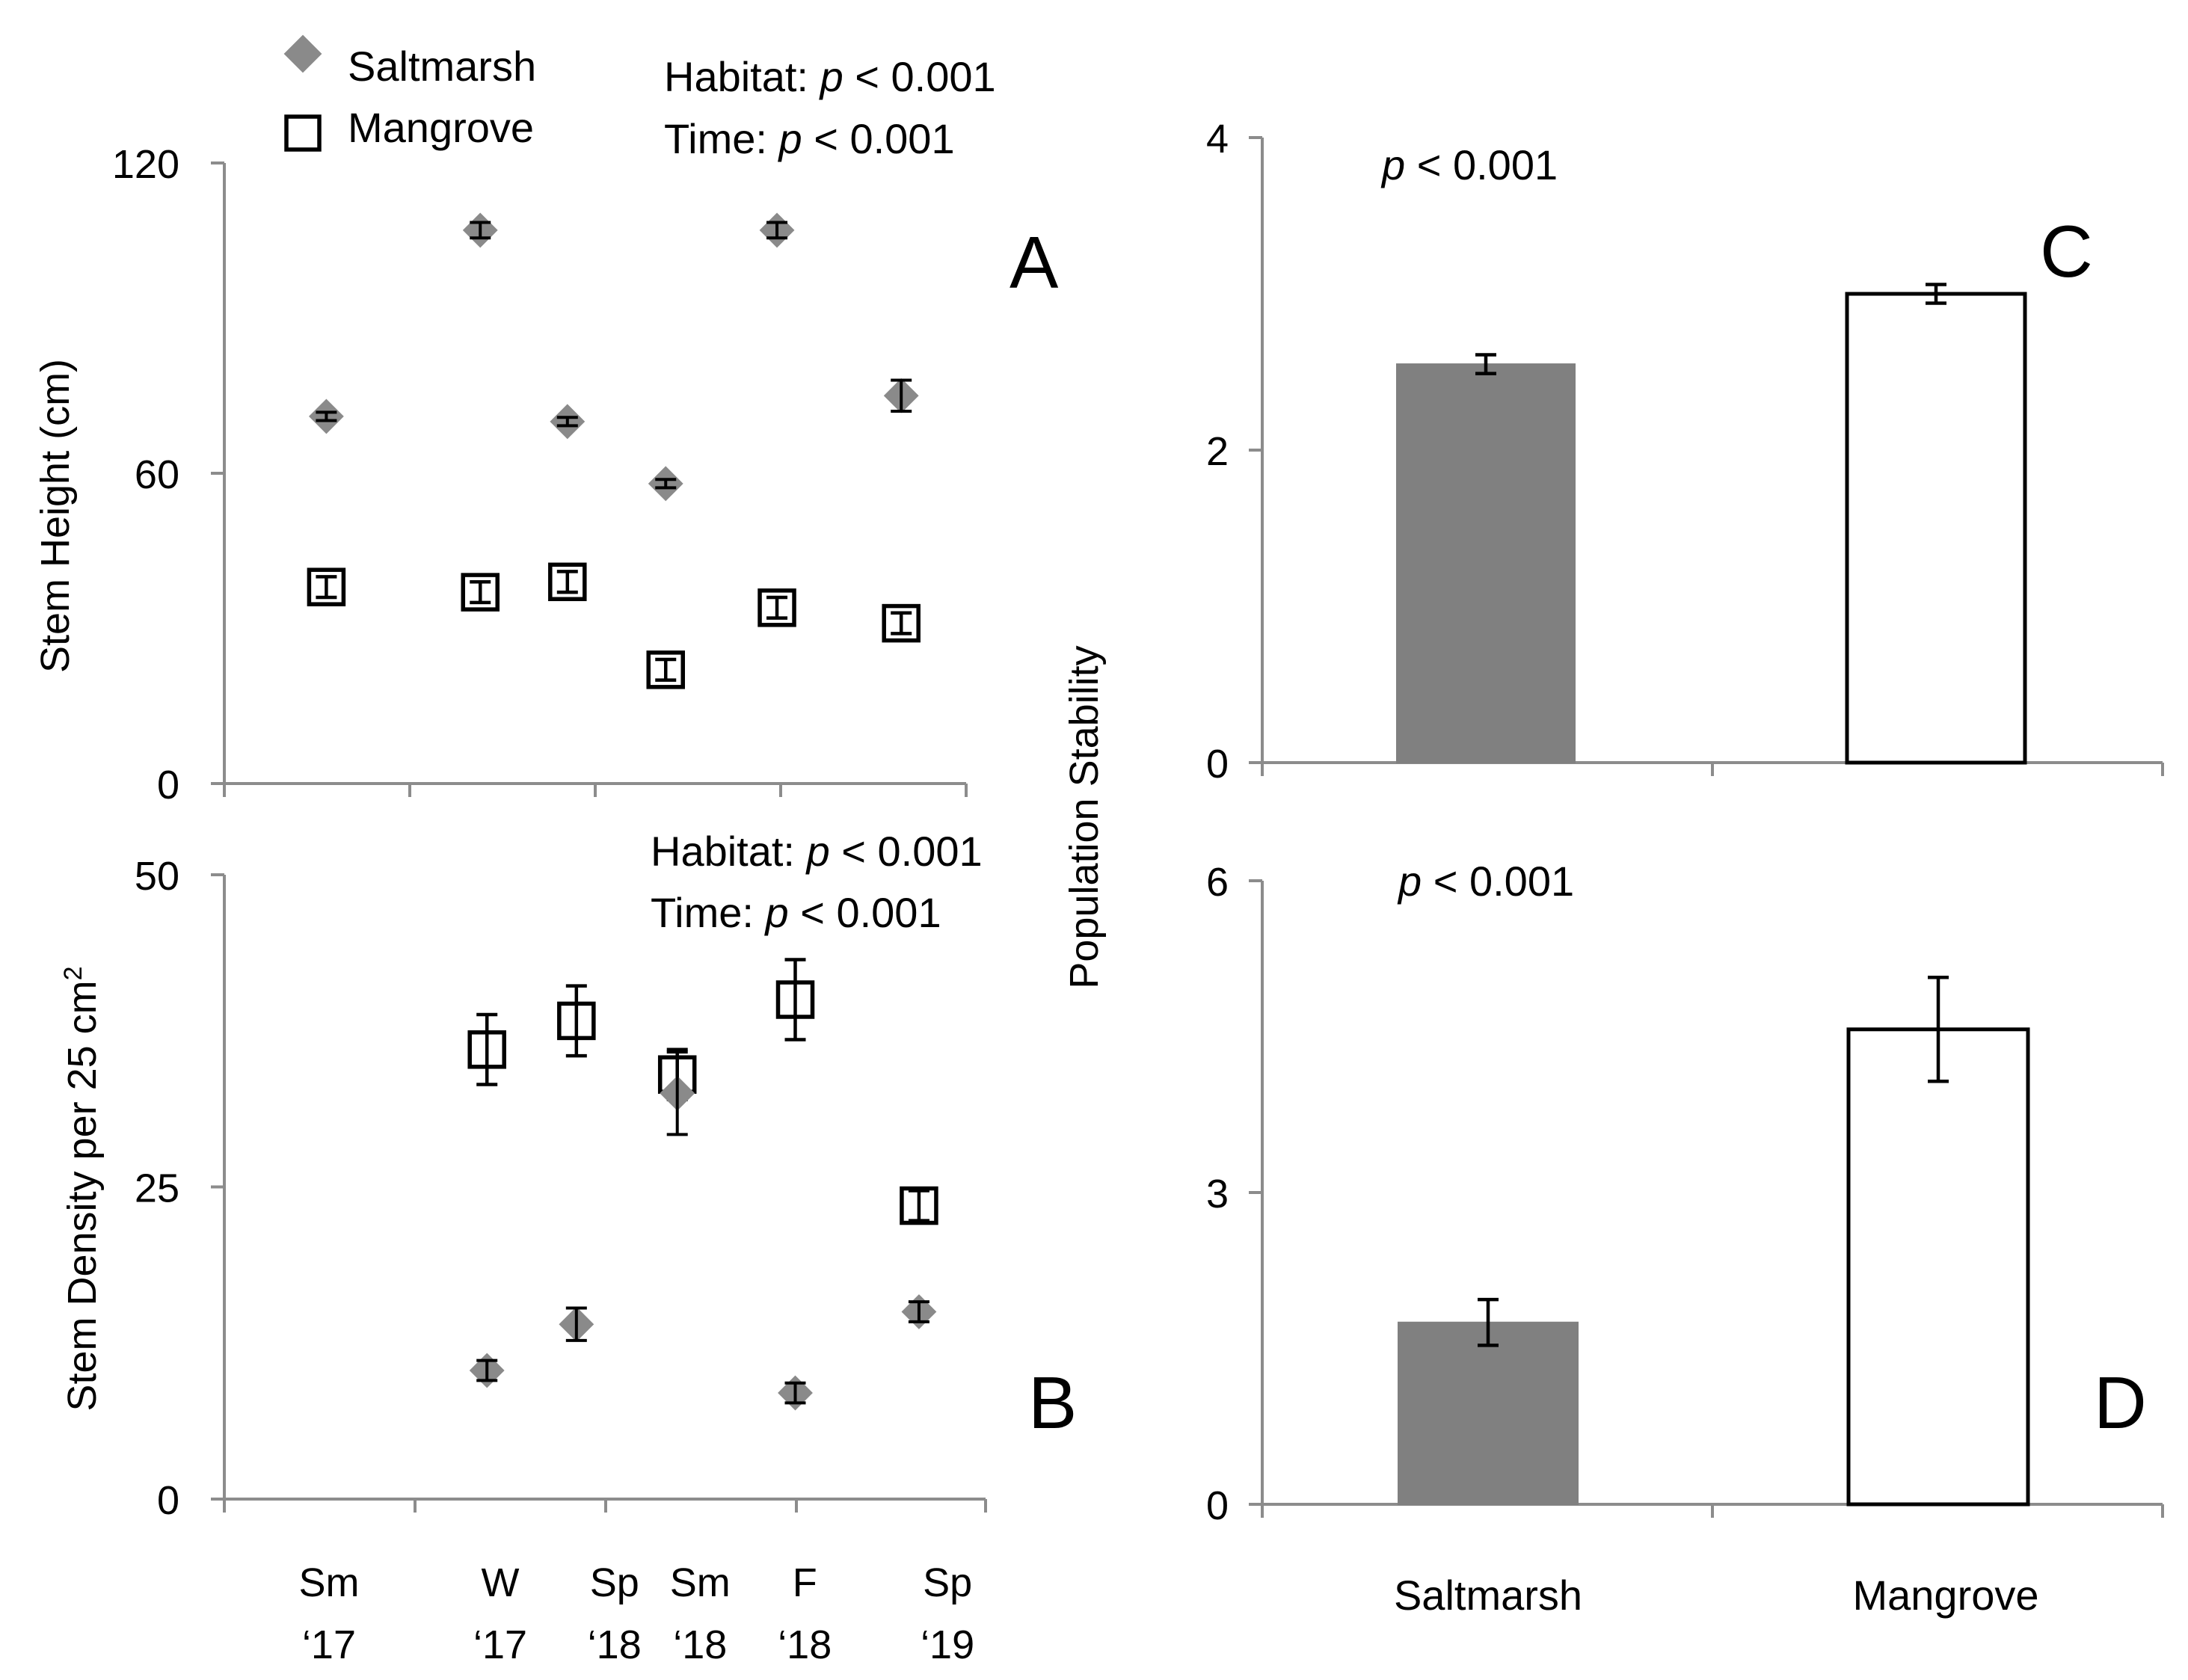 The height and width of the screenshot is (1680, 2188). What do you see at coordinates (2120, 1402) in the screenshot?
I see `panel-d-letter: D` at bounding box center [2120, 1402].